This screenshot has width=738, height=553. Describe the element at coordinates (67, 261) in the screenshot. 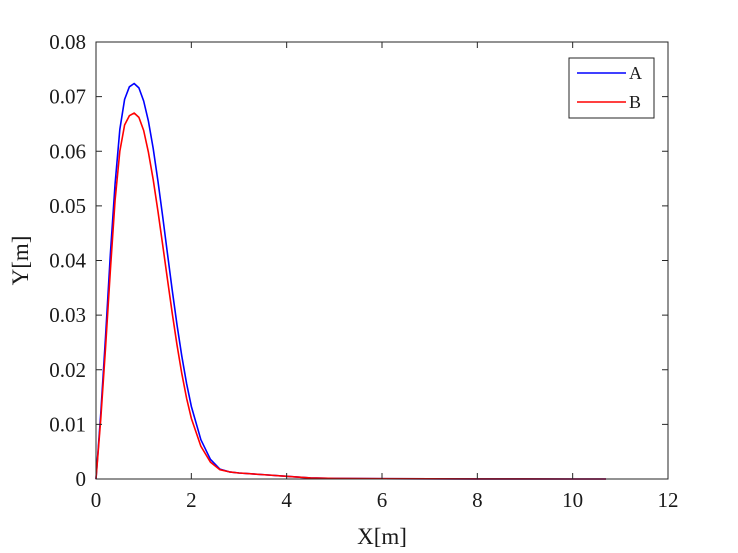

I see `y-tick-label: 0.04` at that location.